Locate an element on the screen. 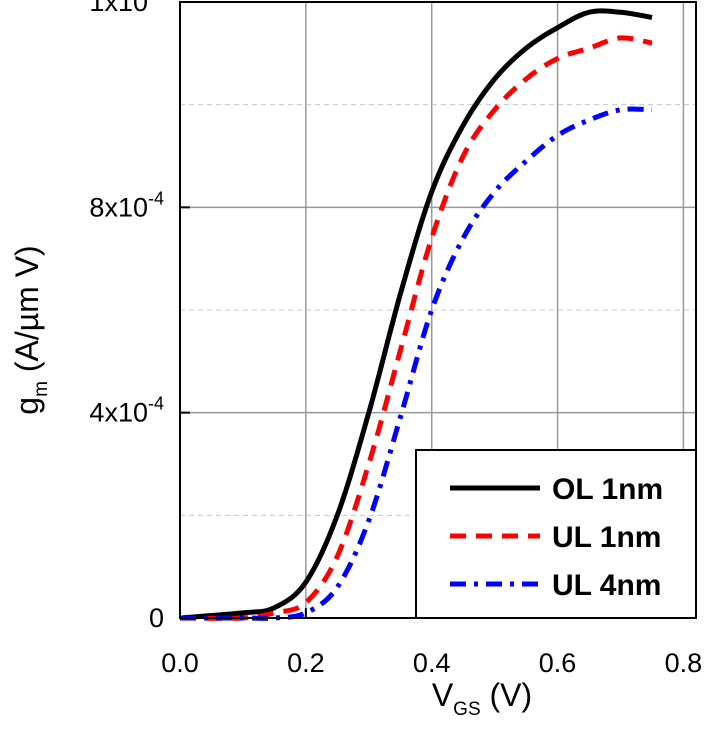  x-tick-label: 0.2 is located at coordinates (306, 663).